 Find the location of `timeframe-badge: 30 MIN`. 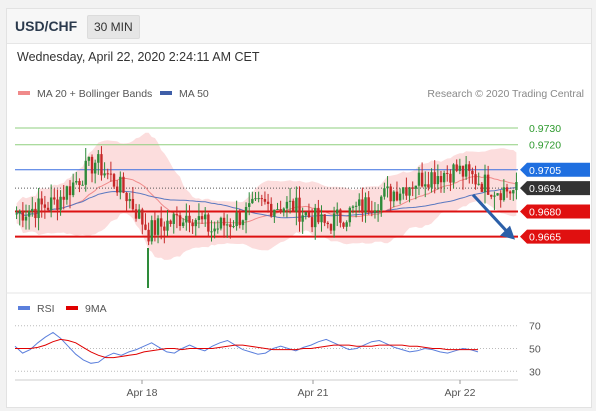

timeframe-badge: 30 MIN is located at coordinates (113, 27).